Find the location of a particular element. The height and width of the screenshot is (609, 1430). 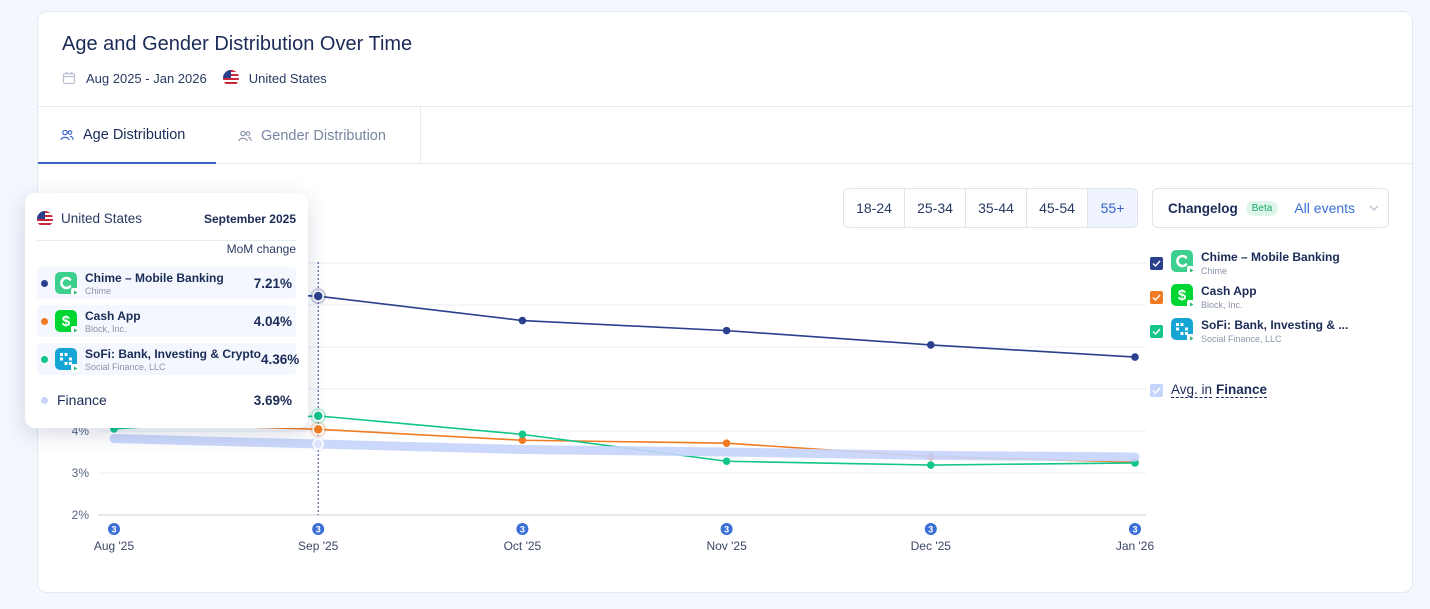

tooltip-publisher: Chime is located at coordinates (98, 290).